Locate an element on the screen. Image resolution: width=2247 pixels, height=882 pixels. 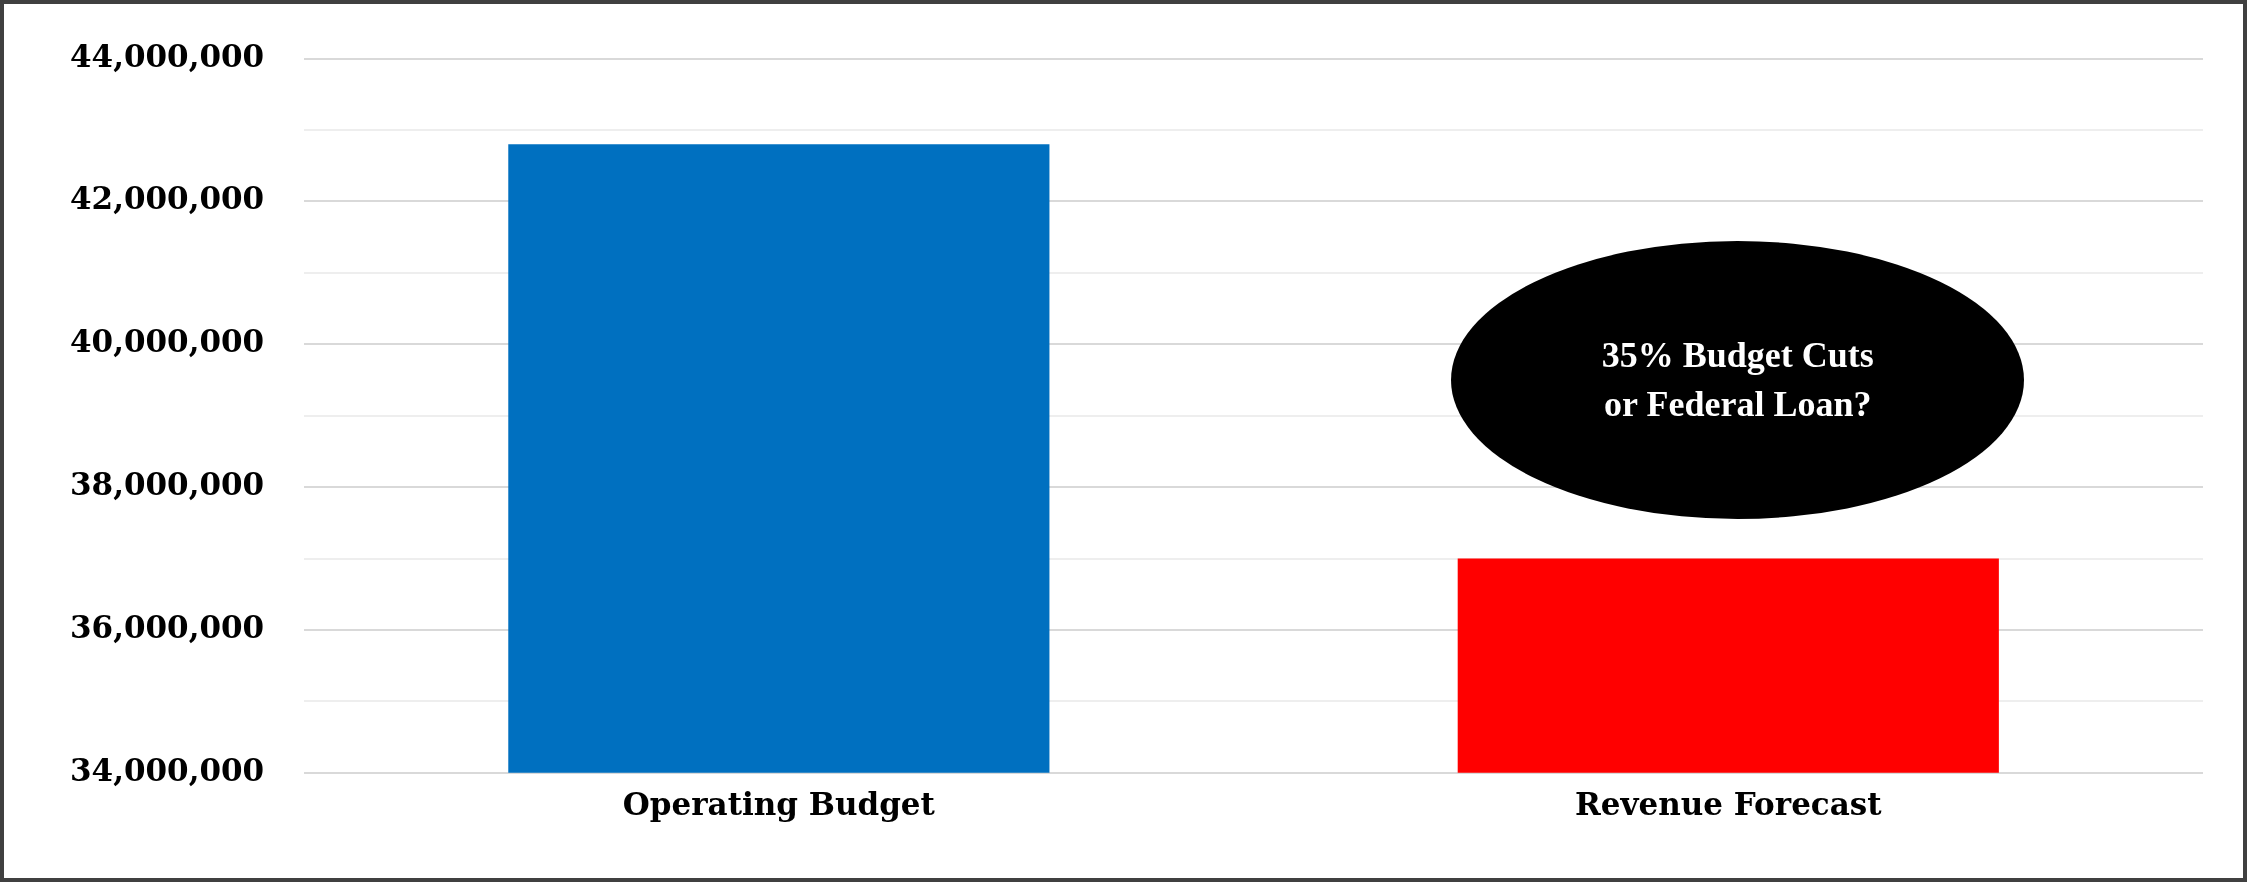
y-tick-label: 36,000,000 is located at coordinates (167, 627).